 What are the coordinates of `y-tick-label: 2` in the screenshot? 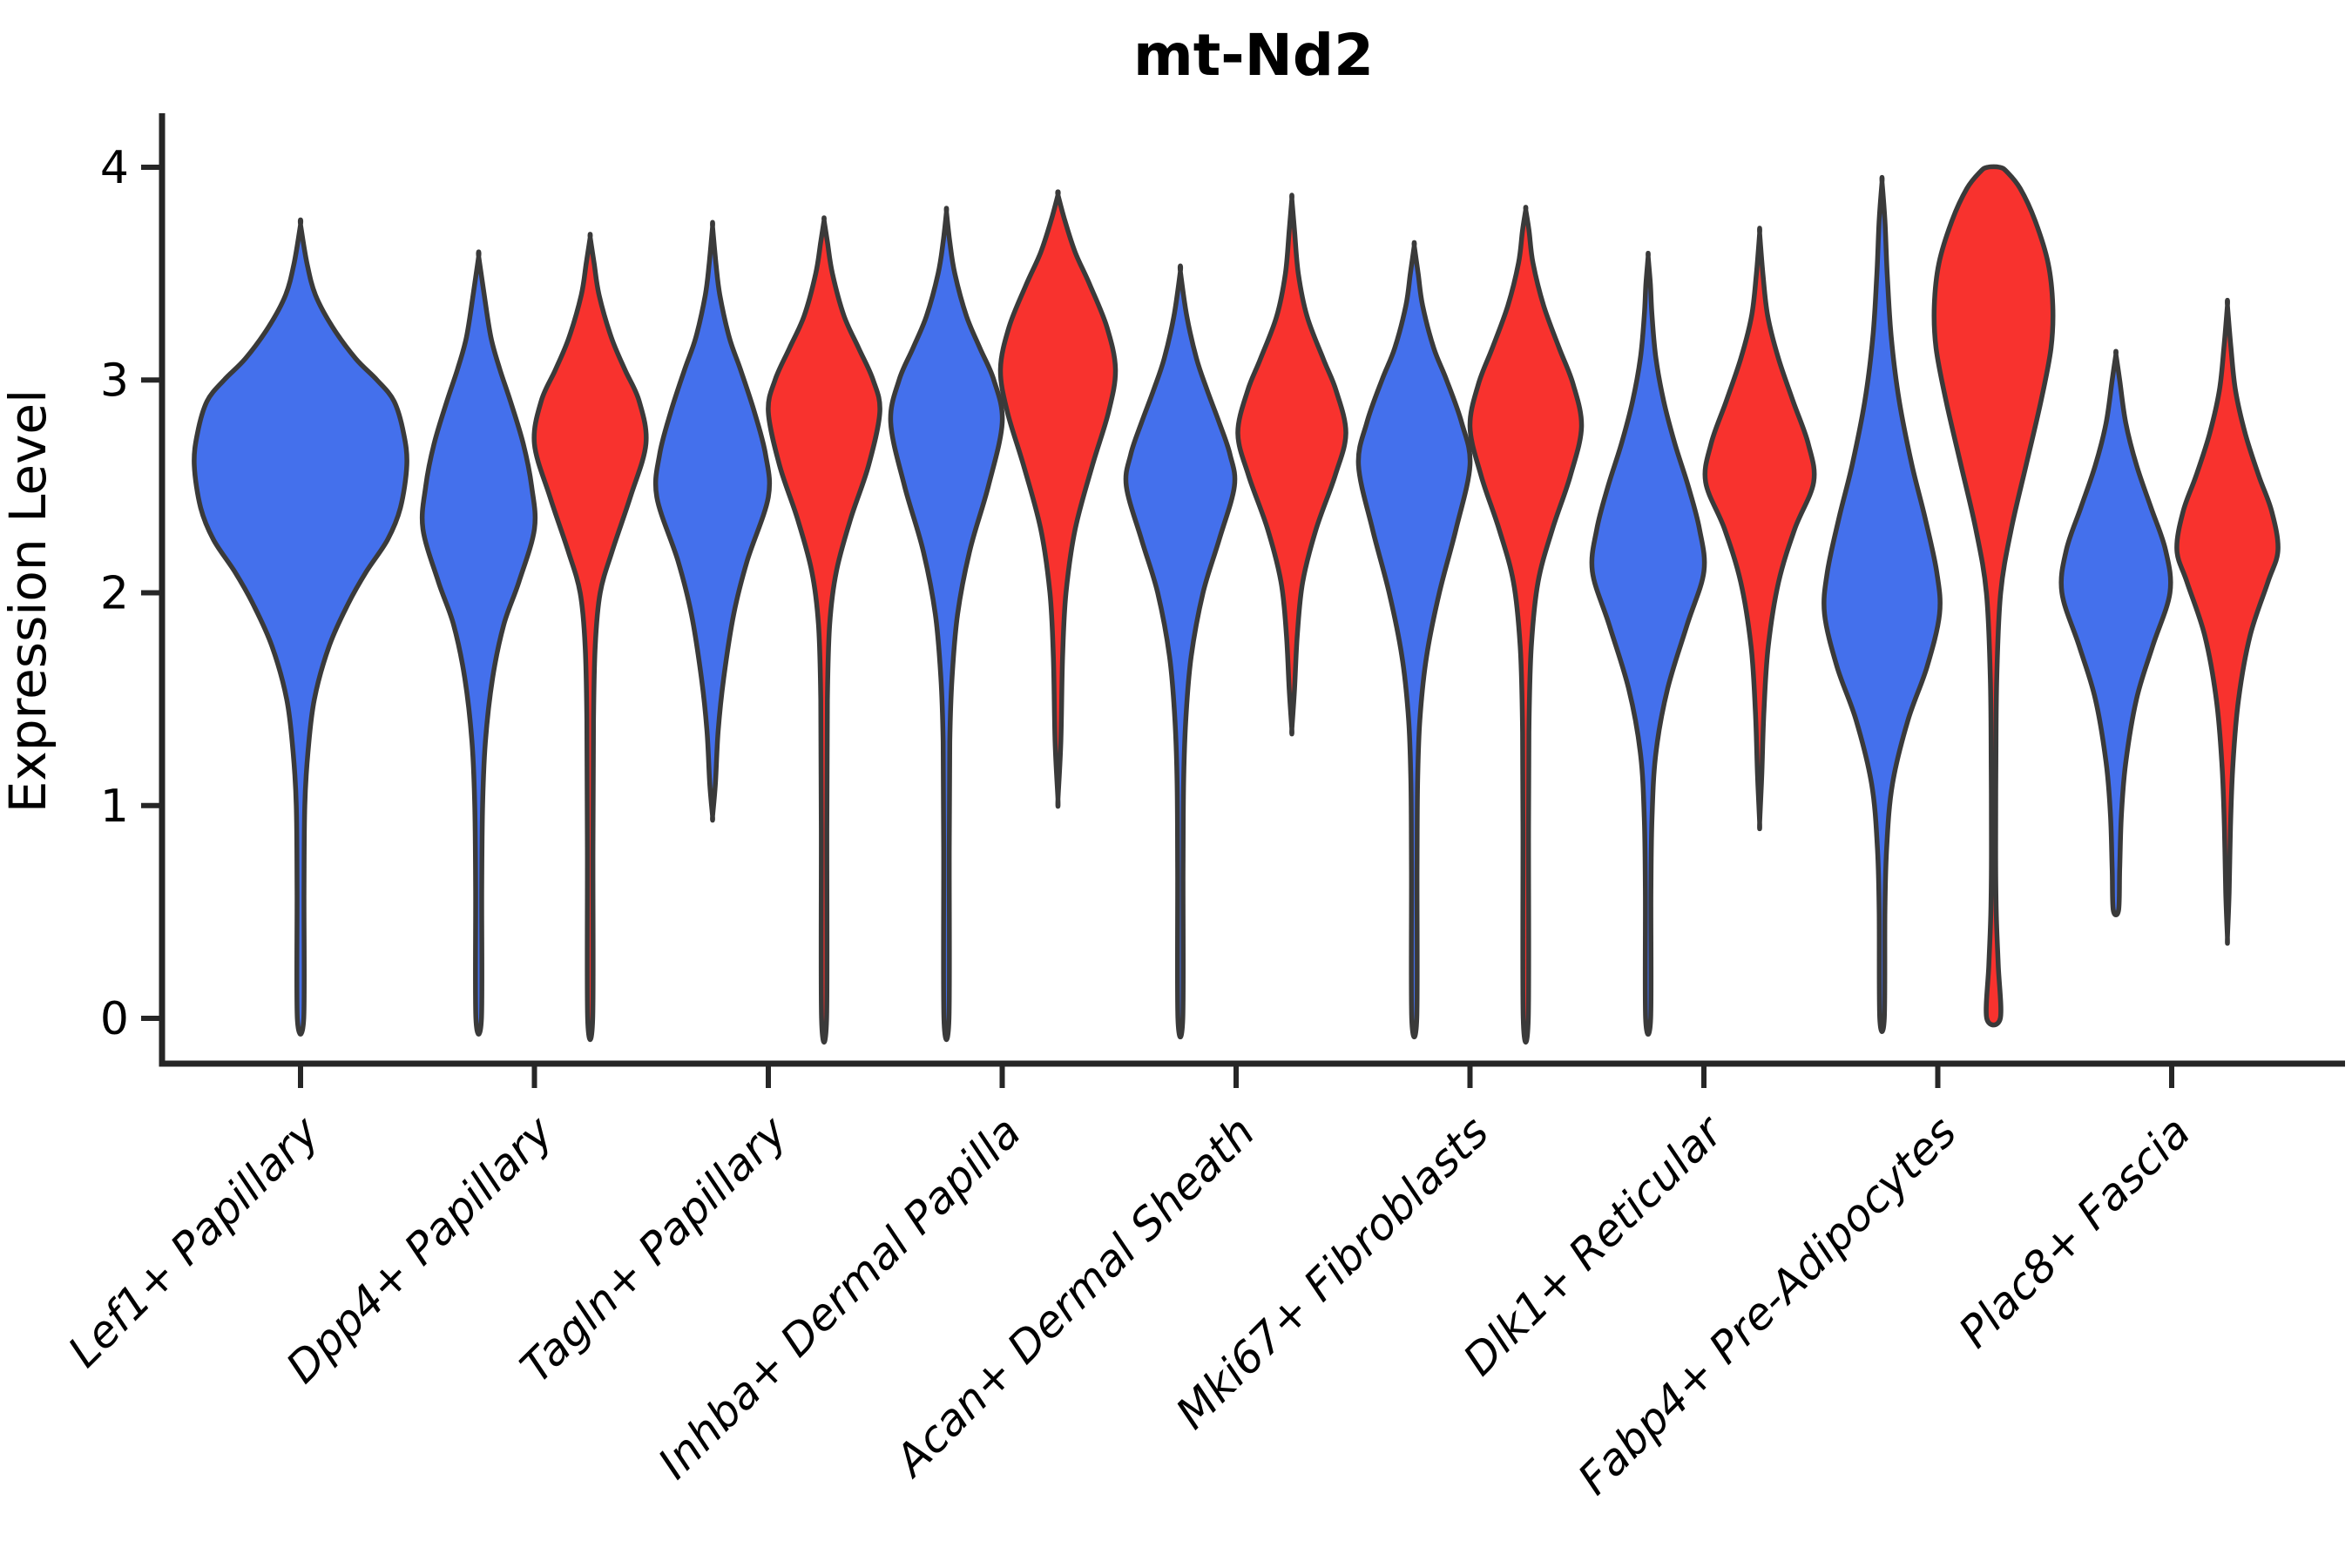 It's located at (114, 594).